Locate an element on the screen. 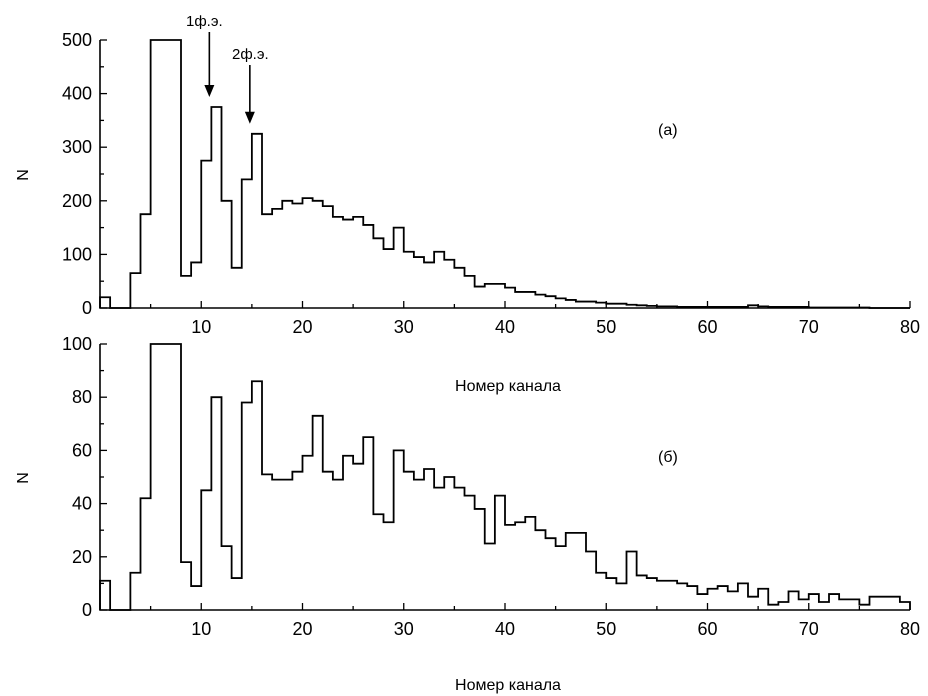 Image resolution: width=928 pixels, height=696 pixels. y-tick-label: 500 is located at coordinates (77, 40).